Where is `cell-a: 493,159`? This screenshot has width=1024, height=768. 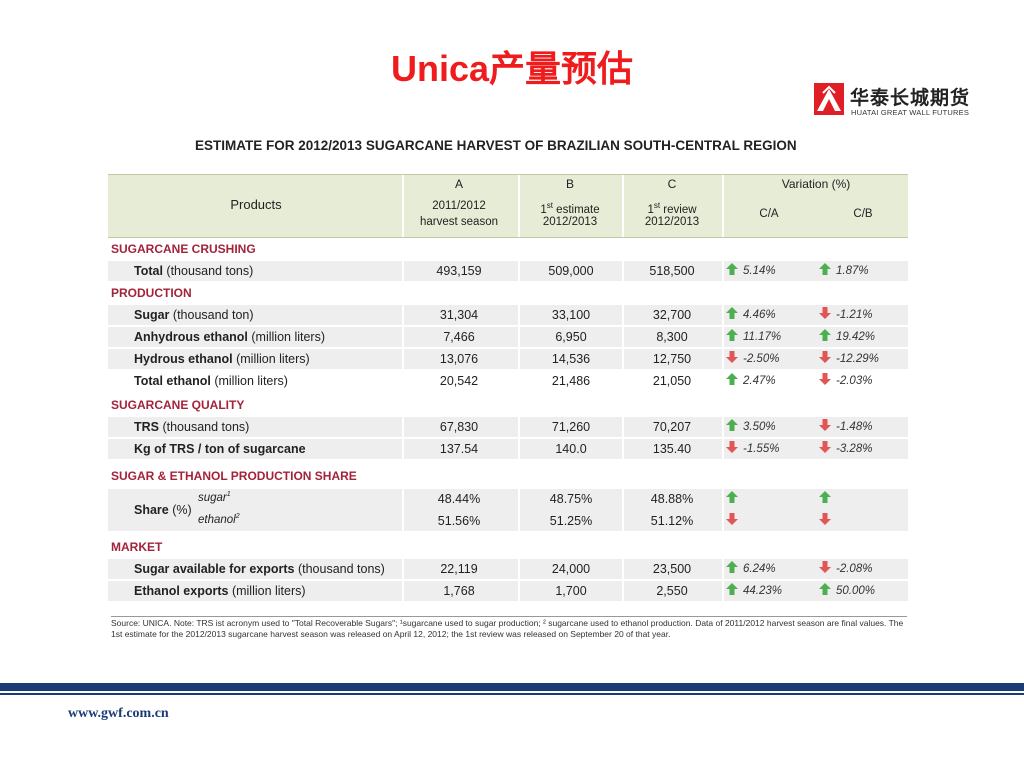 cell-a: 493,159 is located at coordinates (459, 271).